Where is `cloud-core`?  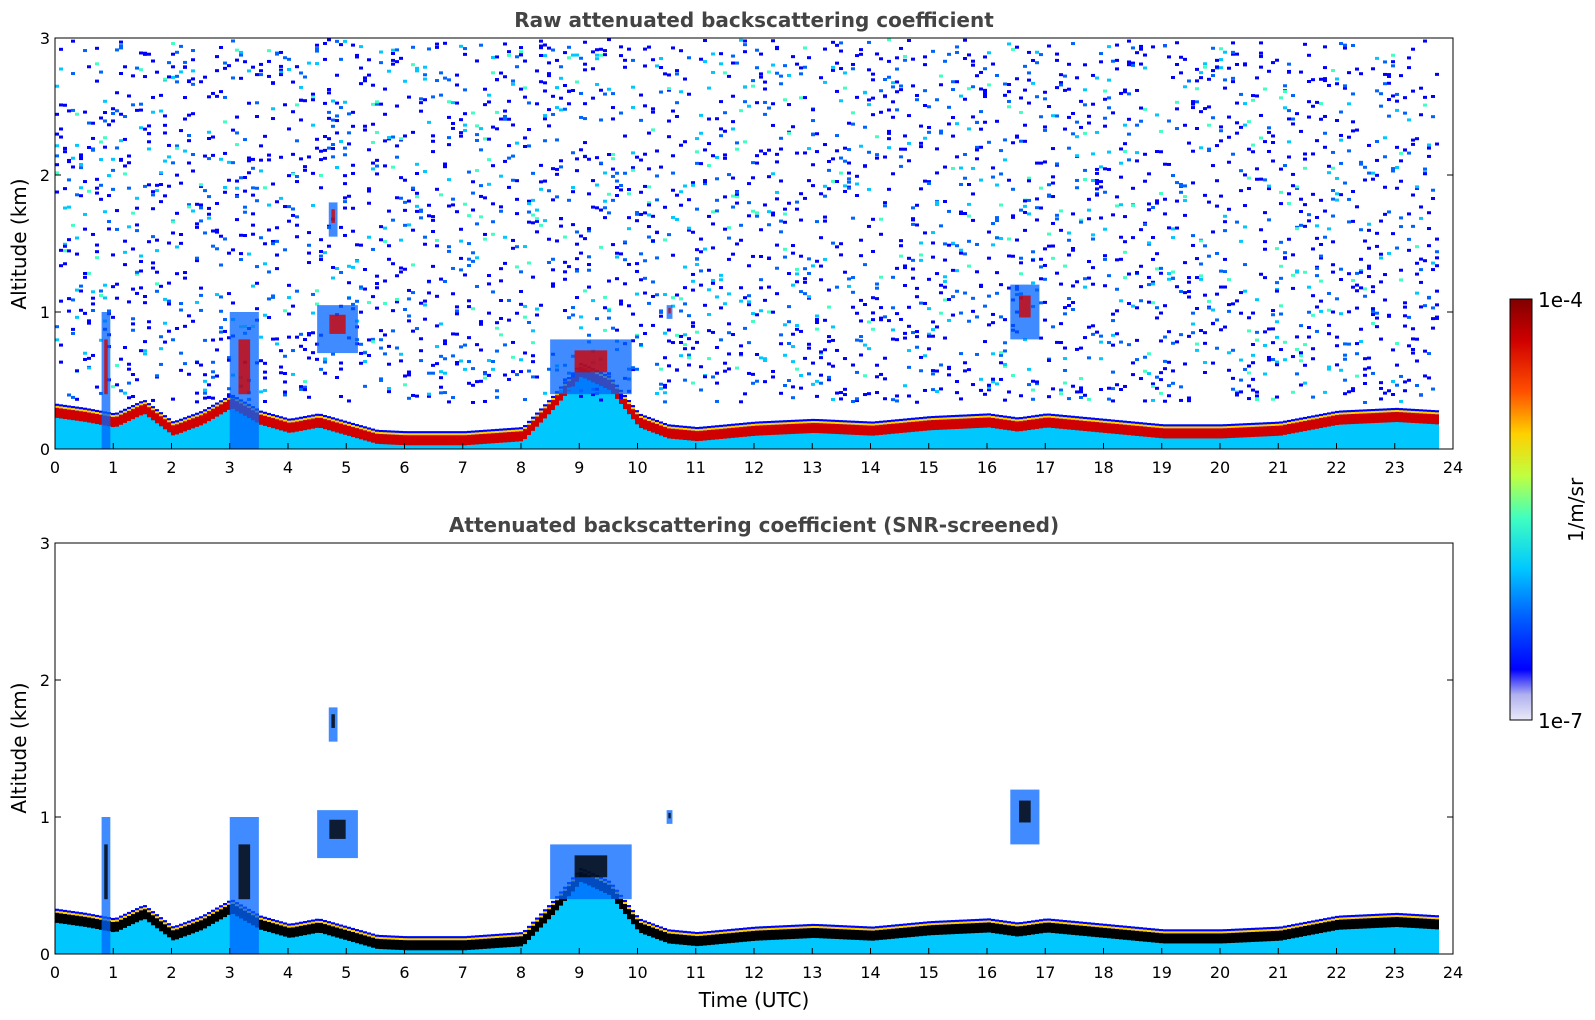 cloud-core is located at coordinates (337, 324).